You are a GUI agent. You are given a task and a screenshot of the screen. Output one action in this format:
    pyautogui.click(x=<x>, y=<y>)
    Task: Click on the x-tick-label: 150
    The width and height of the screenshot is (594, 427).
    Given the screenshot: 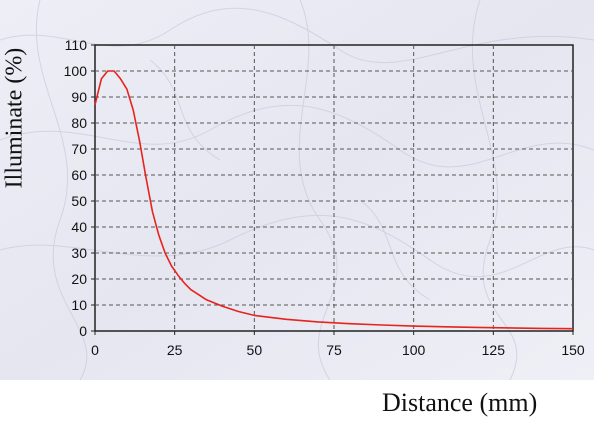 What is the action you would take?
    pyautogui.click(x=573, y=350)
    